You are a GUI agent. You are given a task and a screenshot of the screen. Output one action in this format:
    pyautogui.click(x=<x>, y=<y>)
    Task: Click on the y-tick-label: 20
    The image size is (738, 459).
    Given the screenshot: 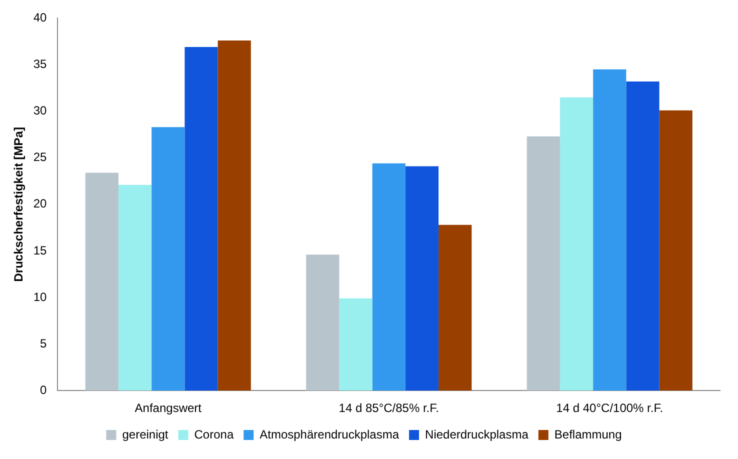 What is the action you would take?
    pyautogui.click(x=40, y=203)
    